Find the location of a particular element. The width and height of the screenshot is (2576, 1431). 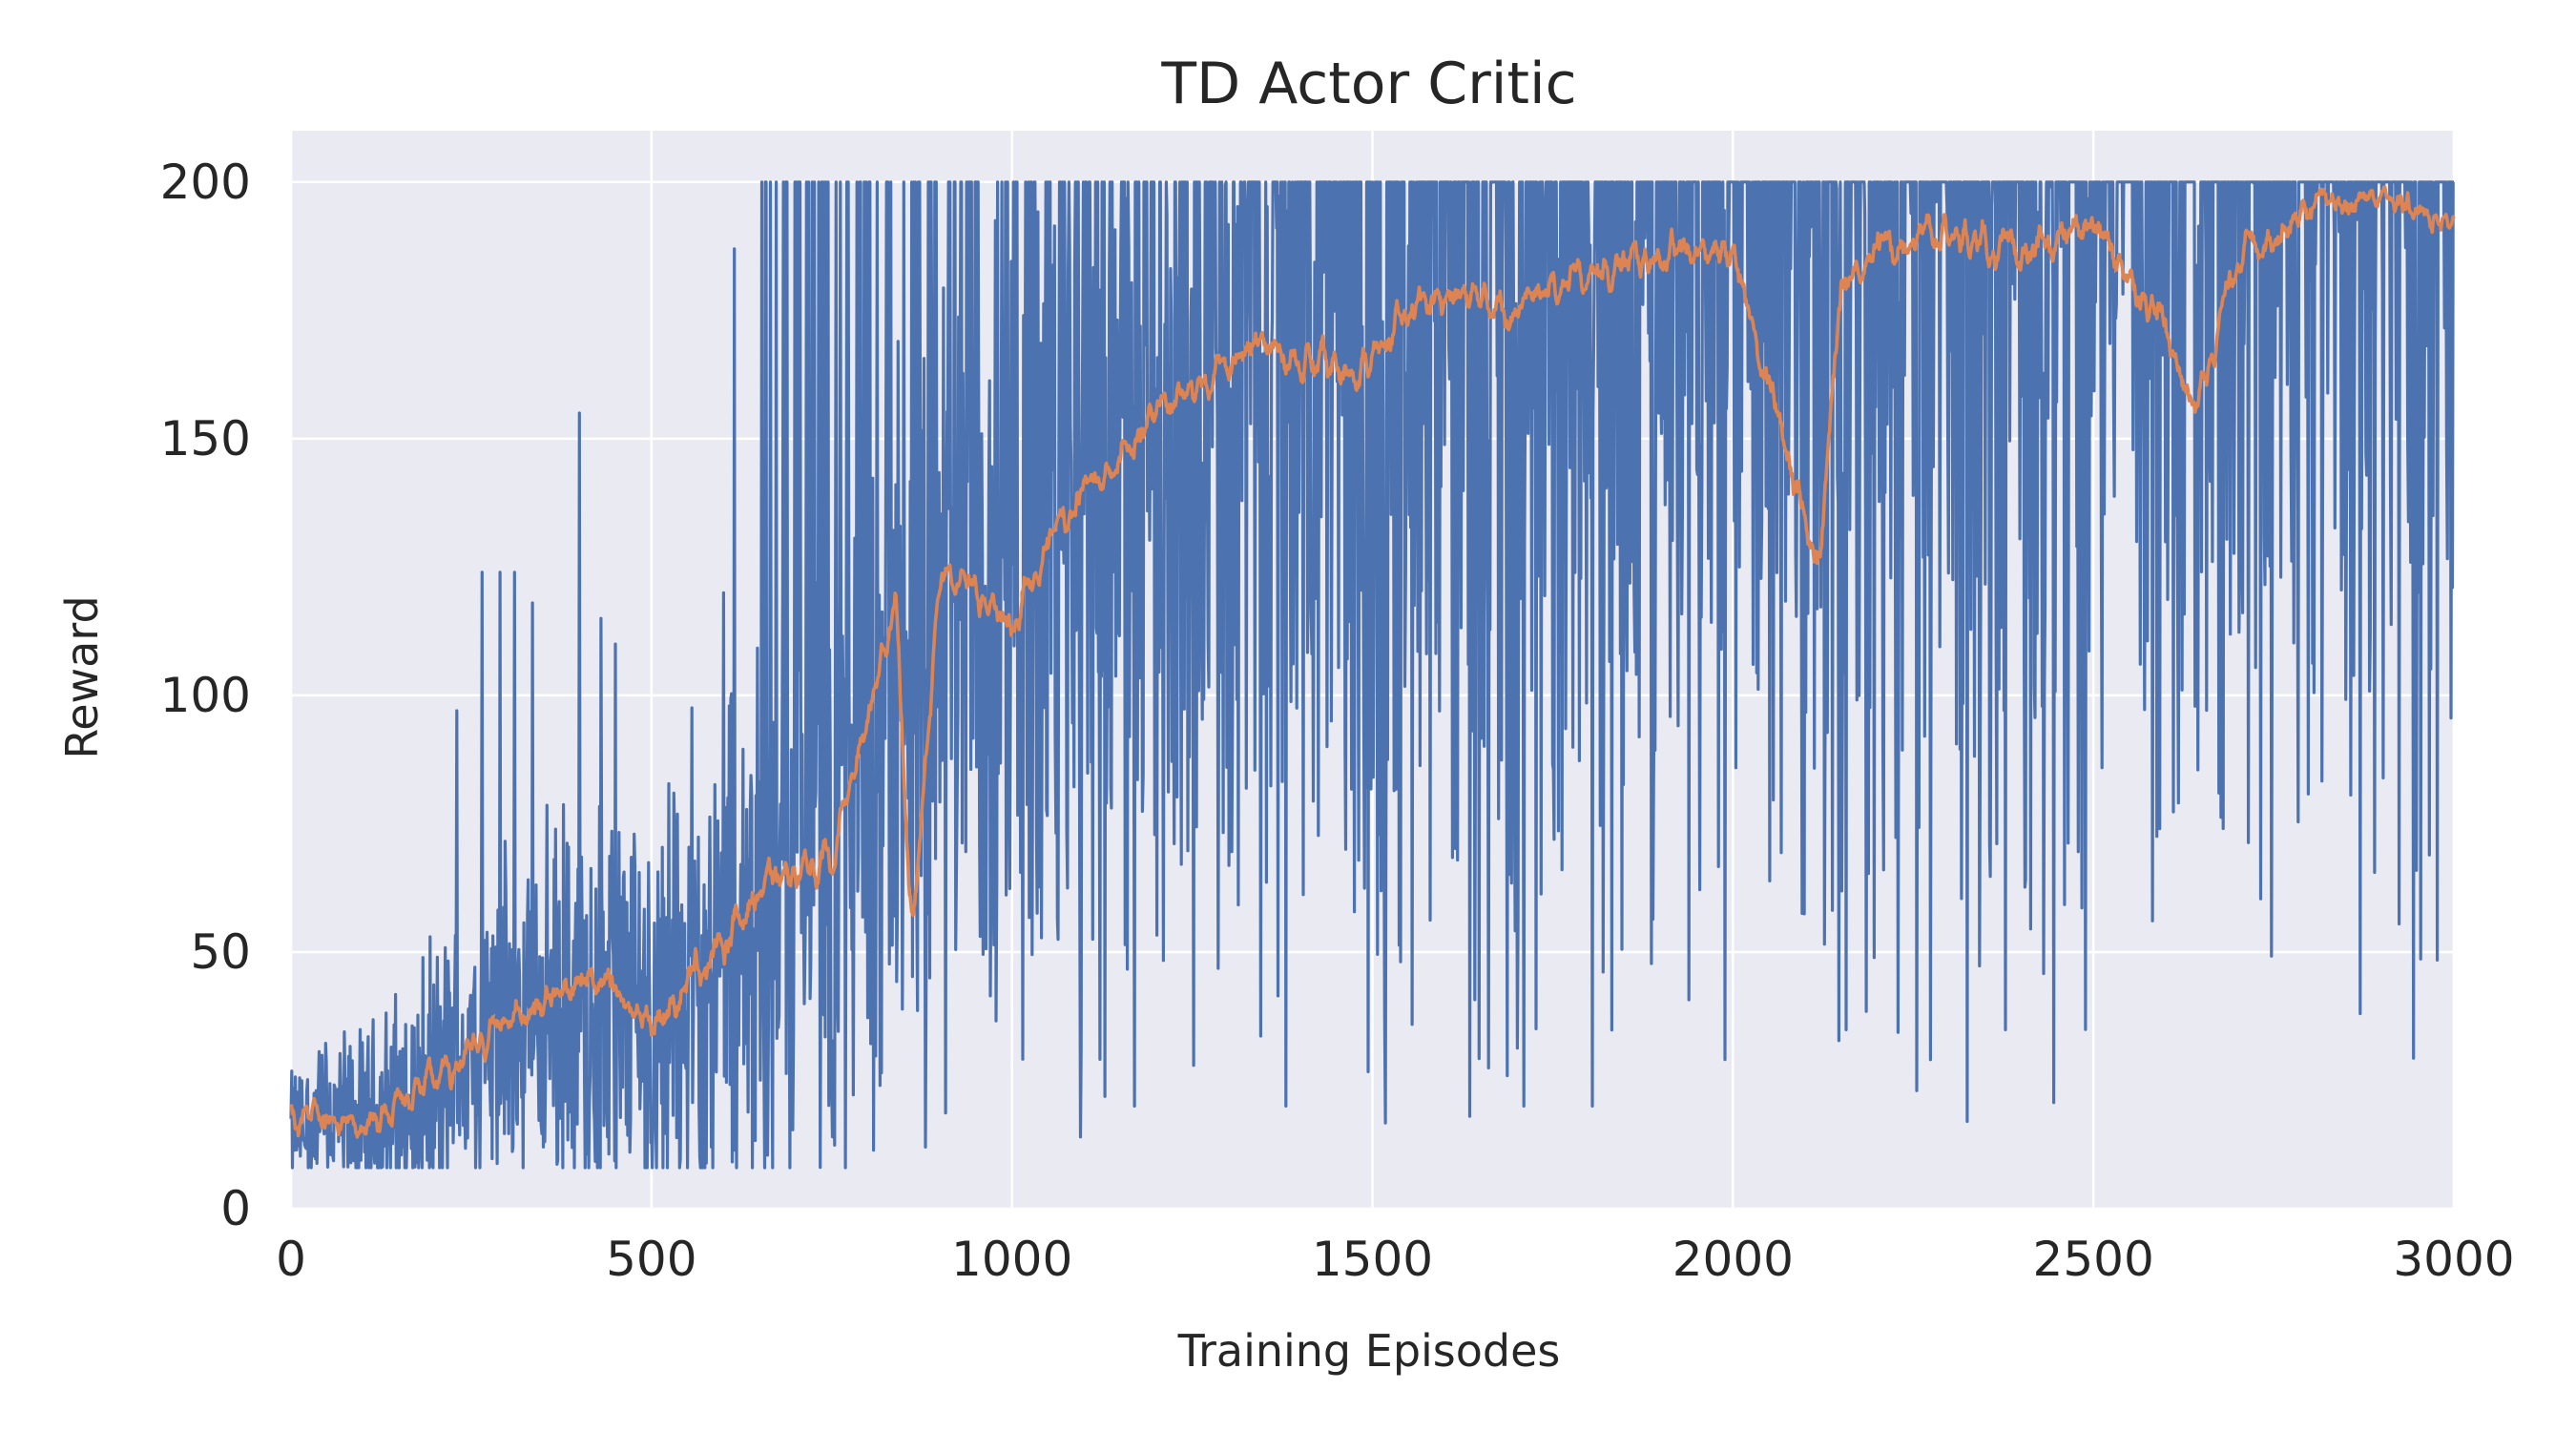

x-tick-label: 2500 is located at coordinates (2093, 1259).